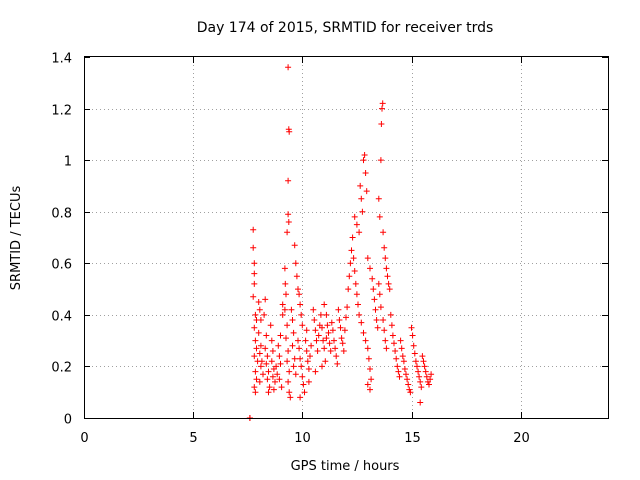 The image size is (640, 480). I want to click on x-tick-labels: 0 5 10 15 20, so click(304, 438).